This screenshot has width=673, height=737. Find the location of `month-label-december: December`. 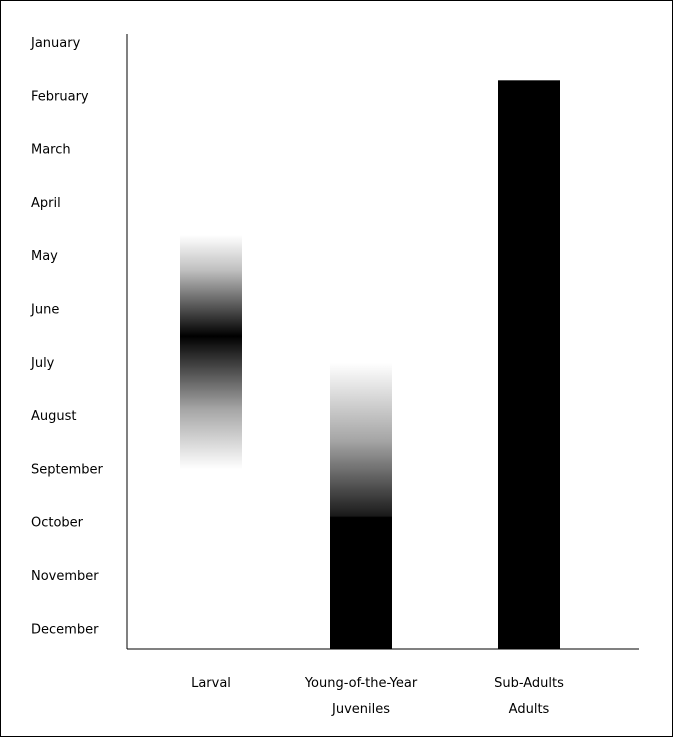

month-label-december: December is located at coordinates (65, 629).